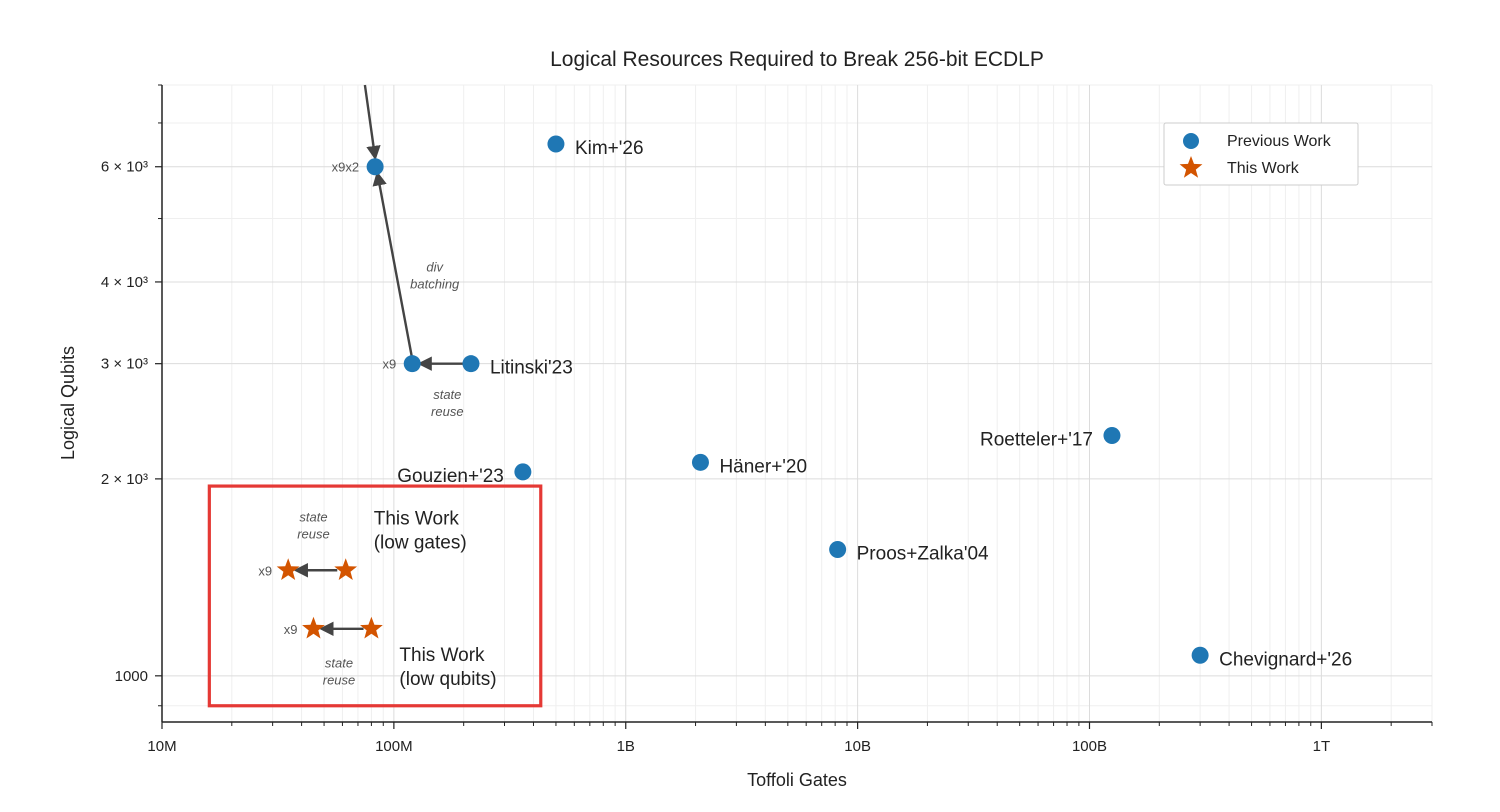  Describe the element at coordinates (609, 148) in the screenshot. I see `point-label: Kim+'26` at that location.